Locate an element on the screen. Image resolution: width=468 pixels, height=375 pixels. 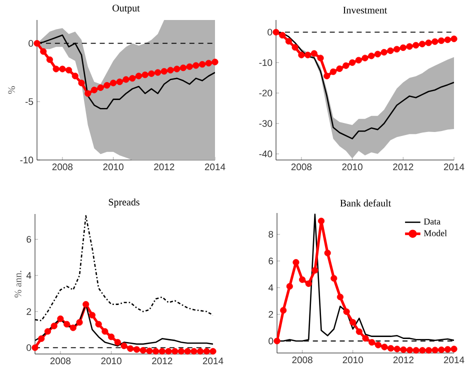
y-tick-label: 6 is located at coordinates (271, 261).